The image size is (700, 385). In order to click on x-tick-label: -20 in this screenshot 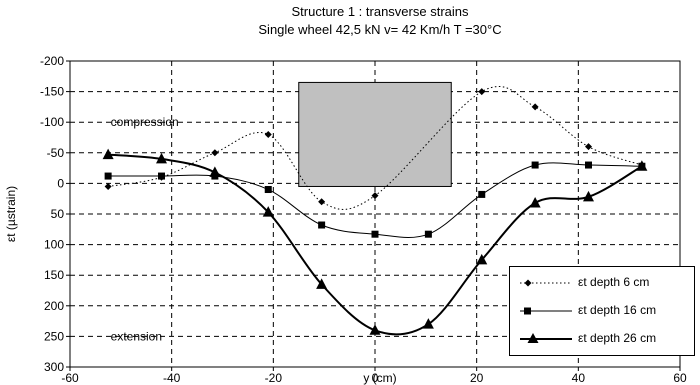, I will do `click(274, 378)`.